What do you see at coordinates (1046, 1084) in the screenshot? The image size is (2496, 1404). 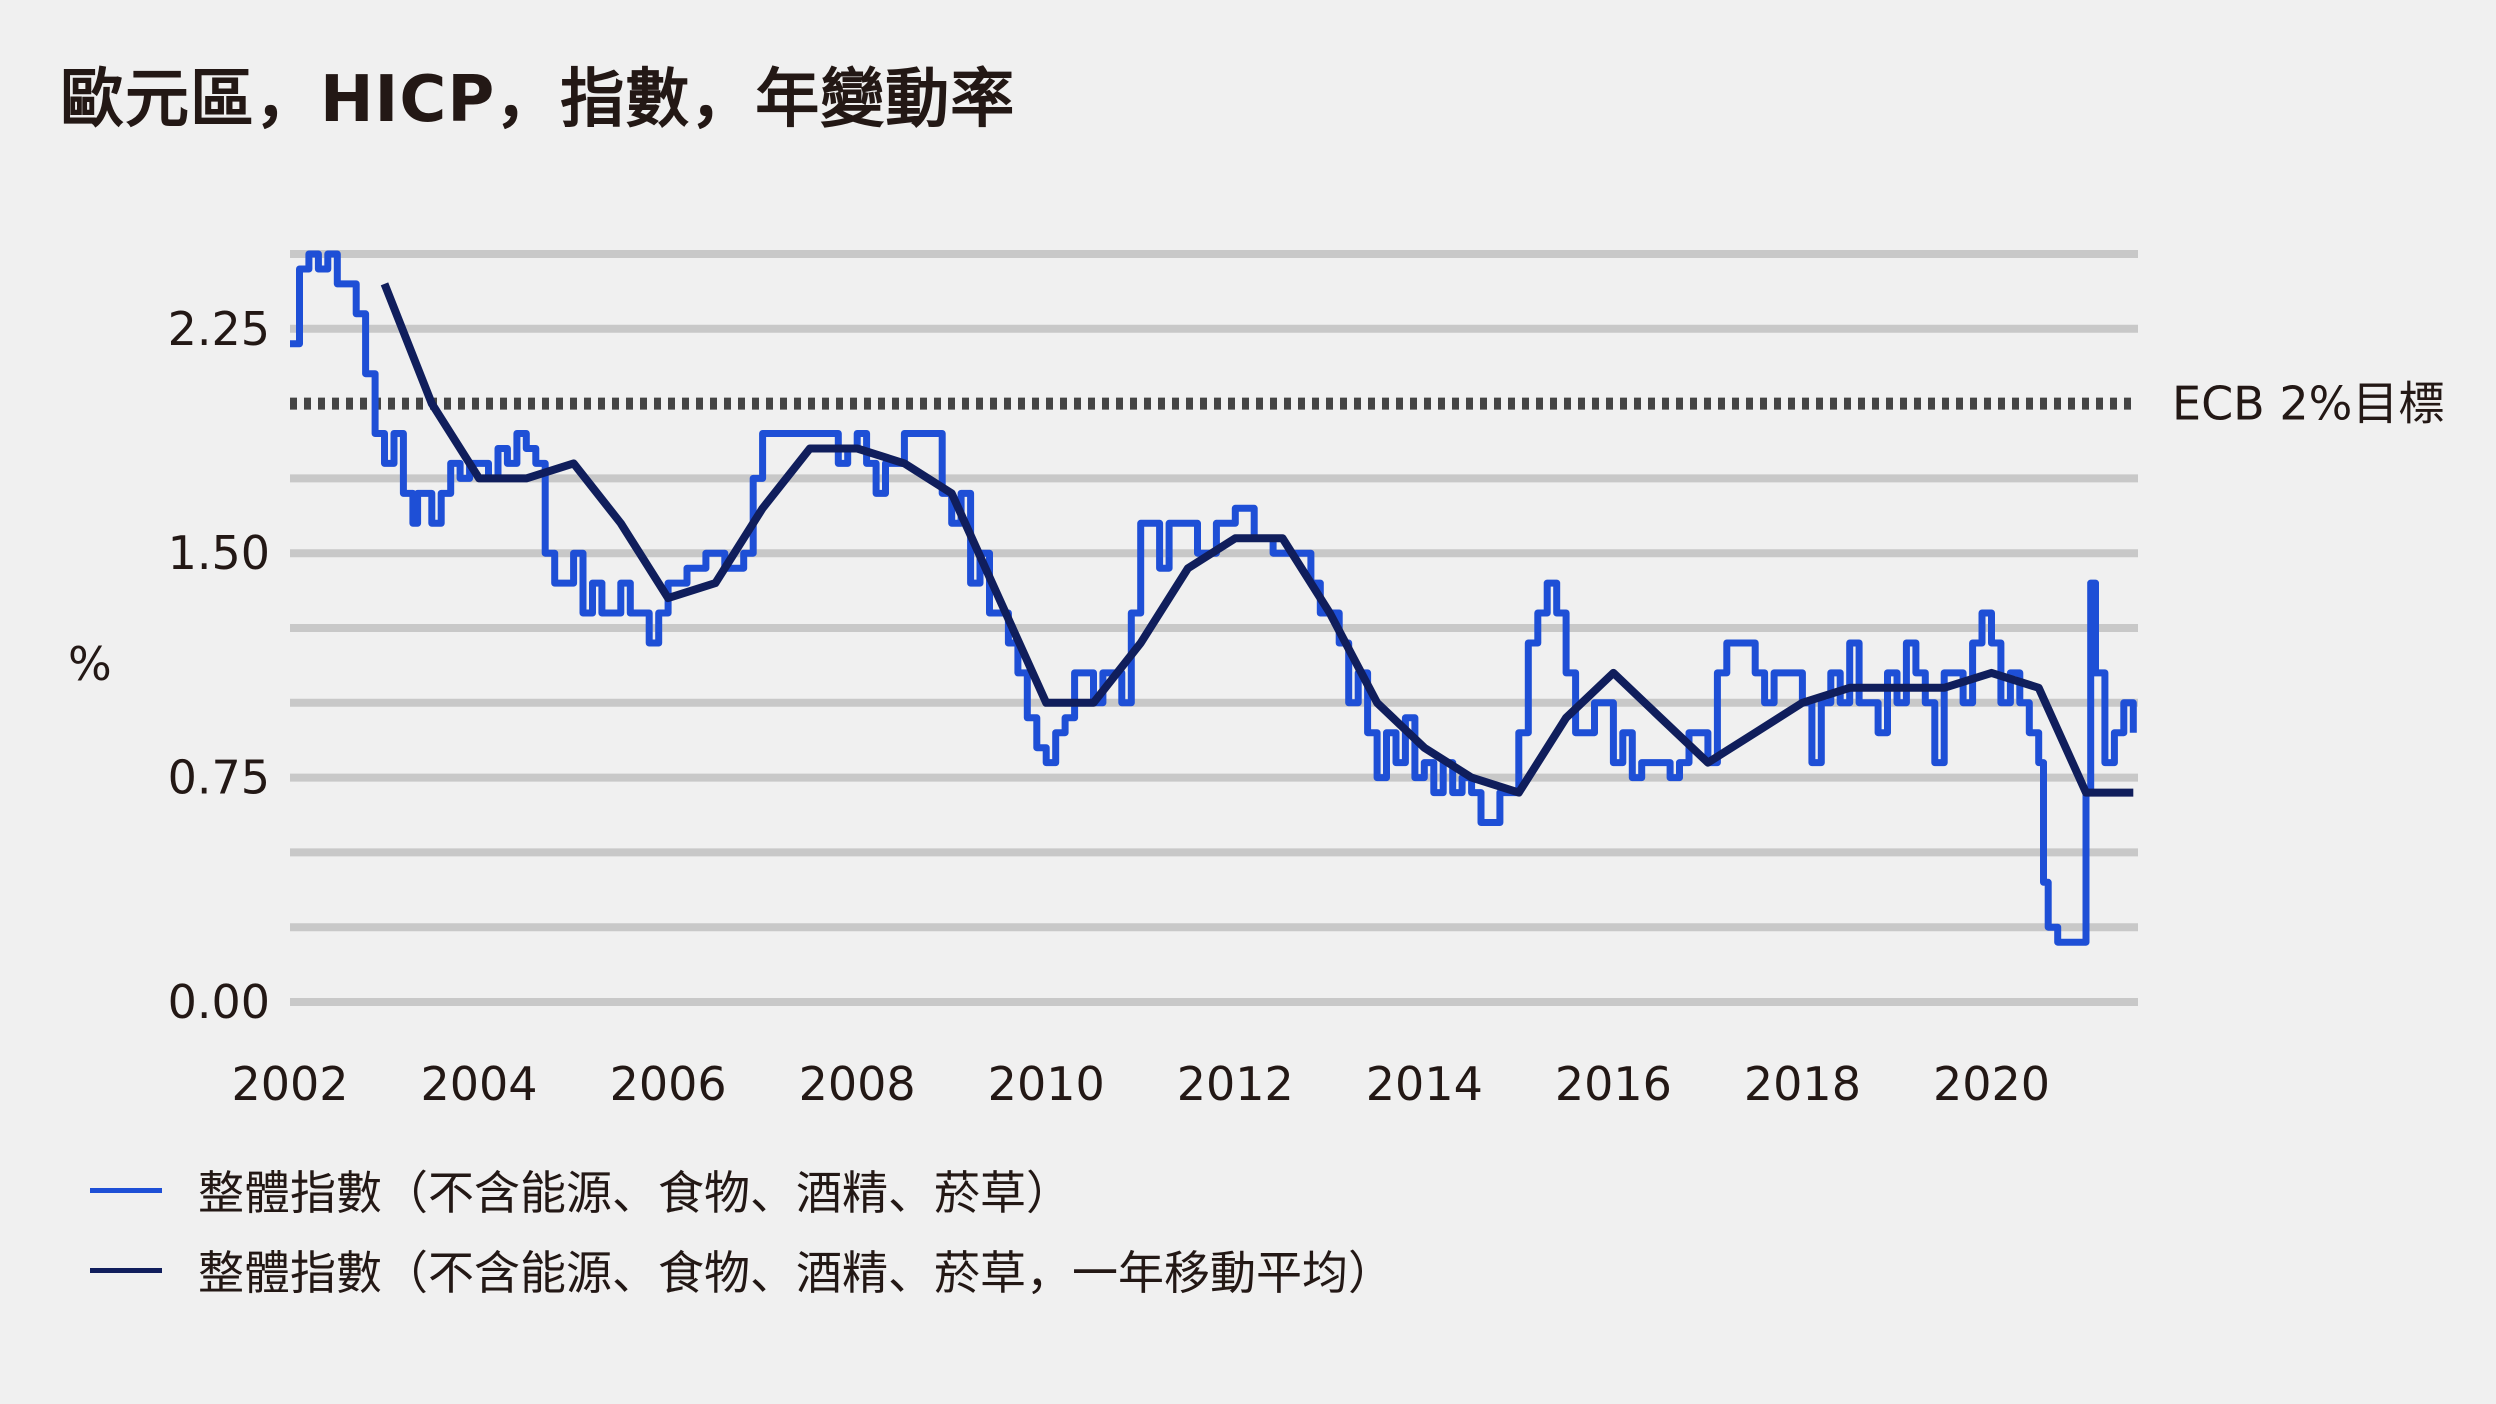 I see `x-tick-label: 2010` at bounding box center [1046, 1084].